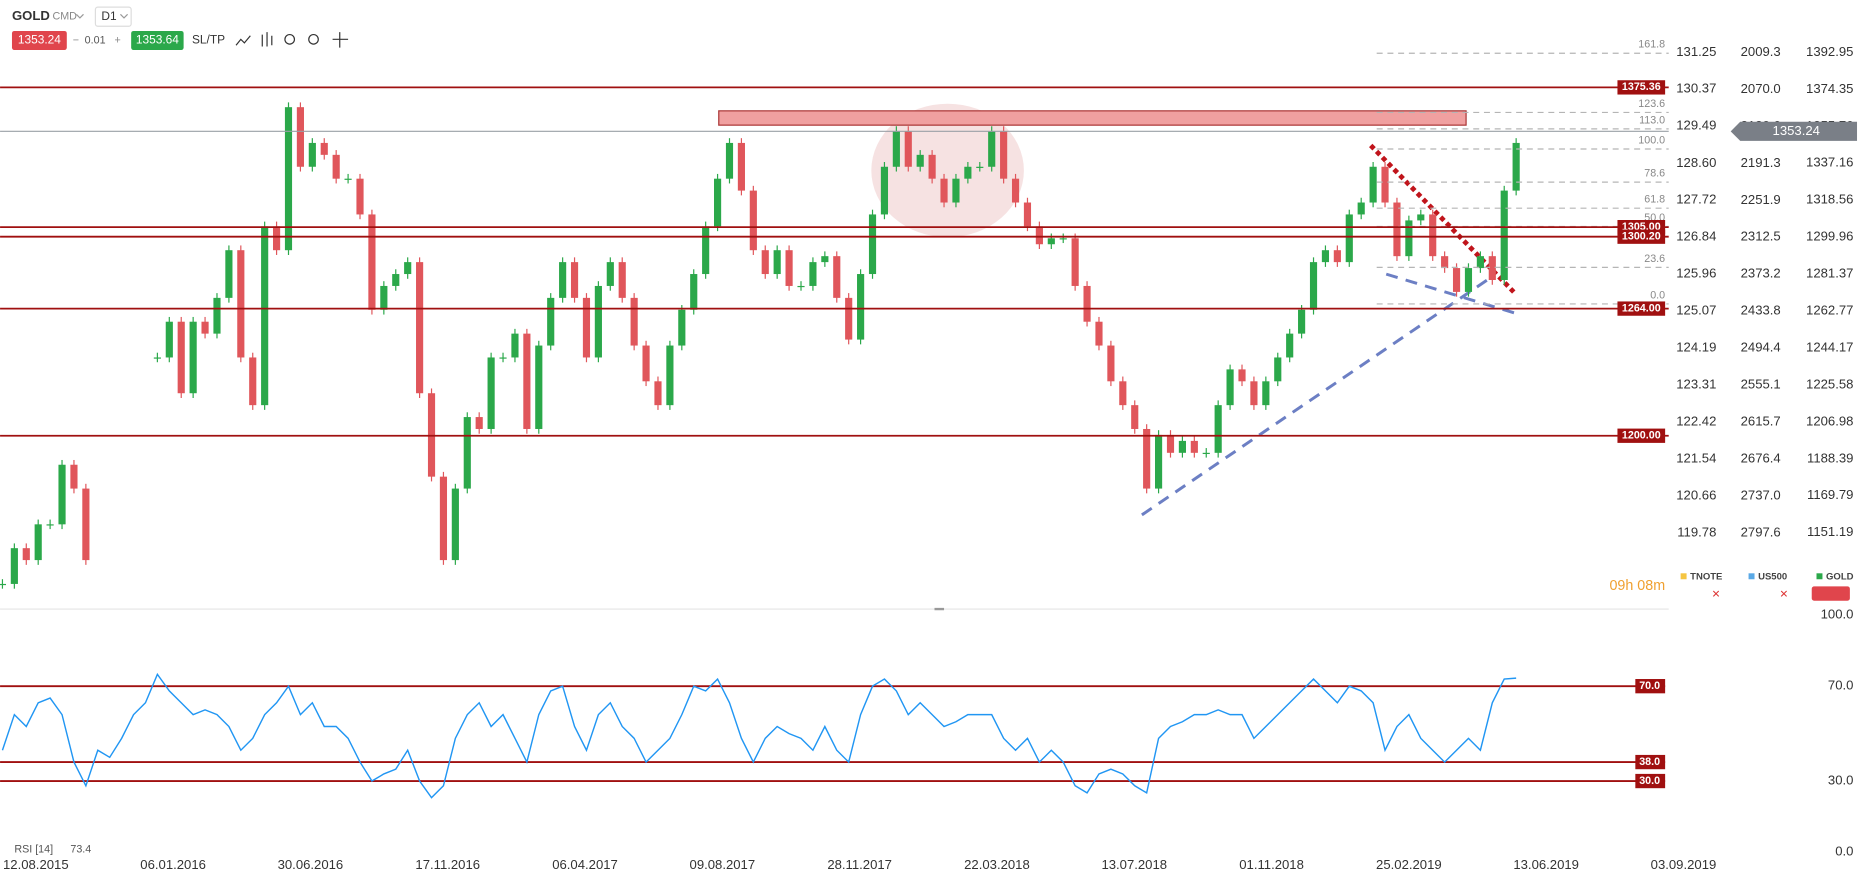 This screenshot has width=1869, height=887. What do you see at coordinates (109, 16) in the screenshot?
I see `timeframe: D1` at bounding box center [109, 16].